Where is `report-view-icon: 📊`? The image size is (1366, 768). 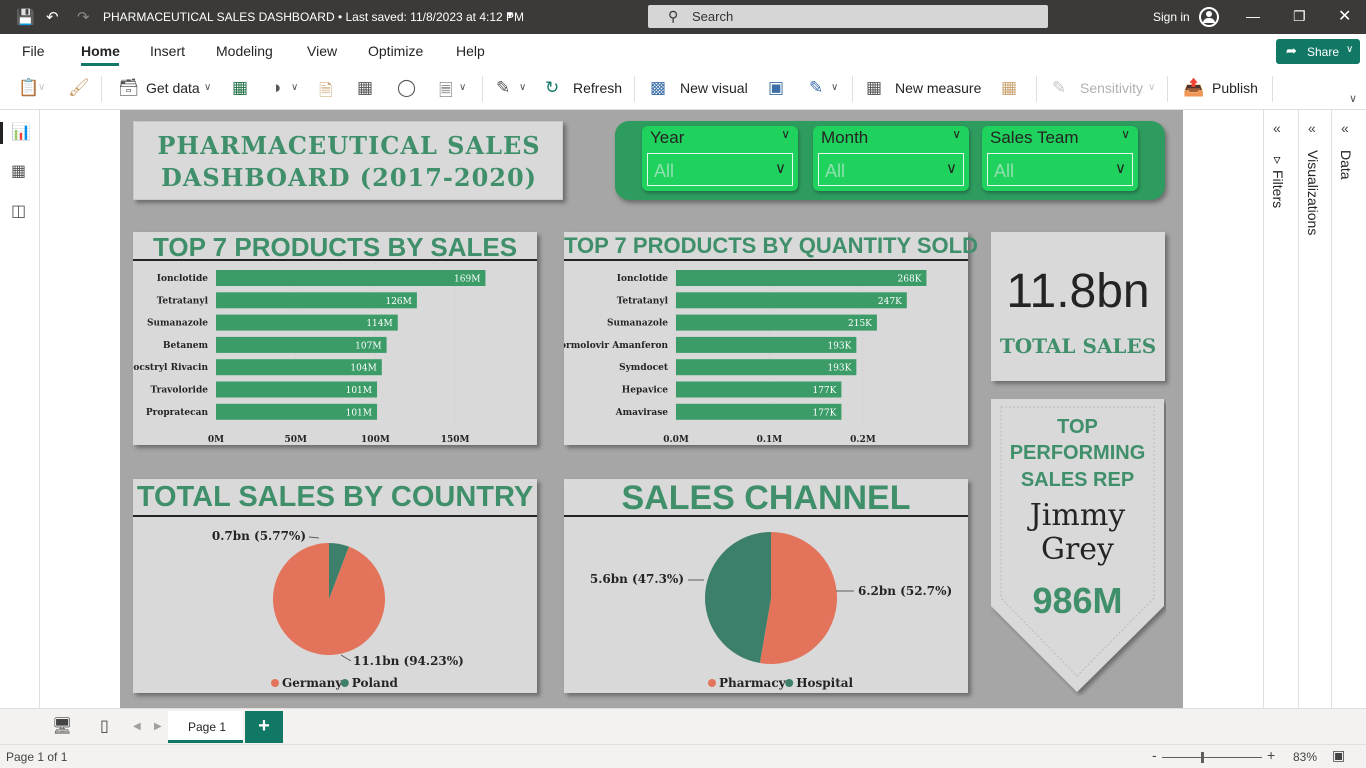 report-view-icon: 📊 is located at coordinates (21, 132).